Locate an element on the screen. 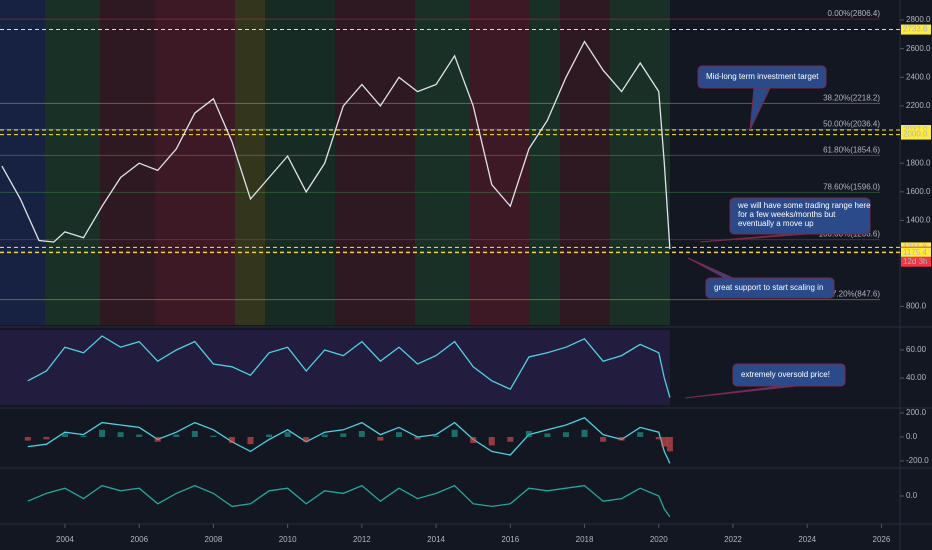 The width and height of the screenshot is (932, 550). x-tick-label: 2022 is located at coordinates (733, 539).